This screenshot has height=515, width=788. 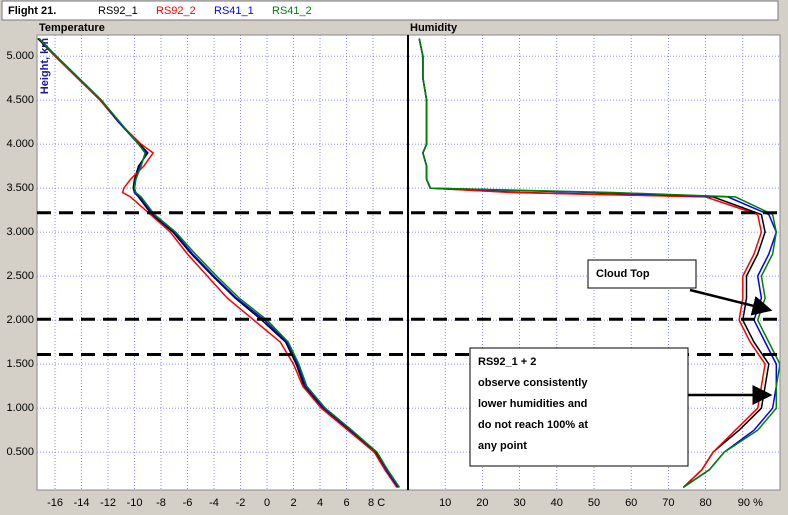 I want to click on annotation-text: do not reach 100% at, so click(x=533, y=425).